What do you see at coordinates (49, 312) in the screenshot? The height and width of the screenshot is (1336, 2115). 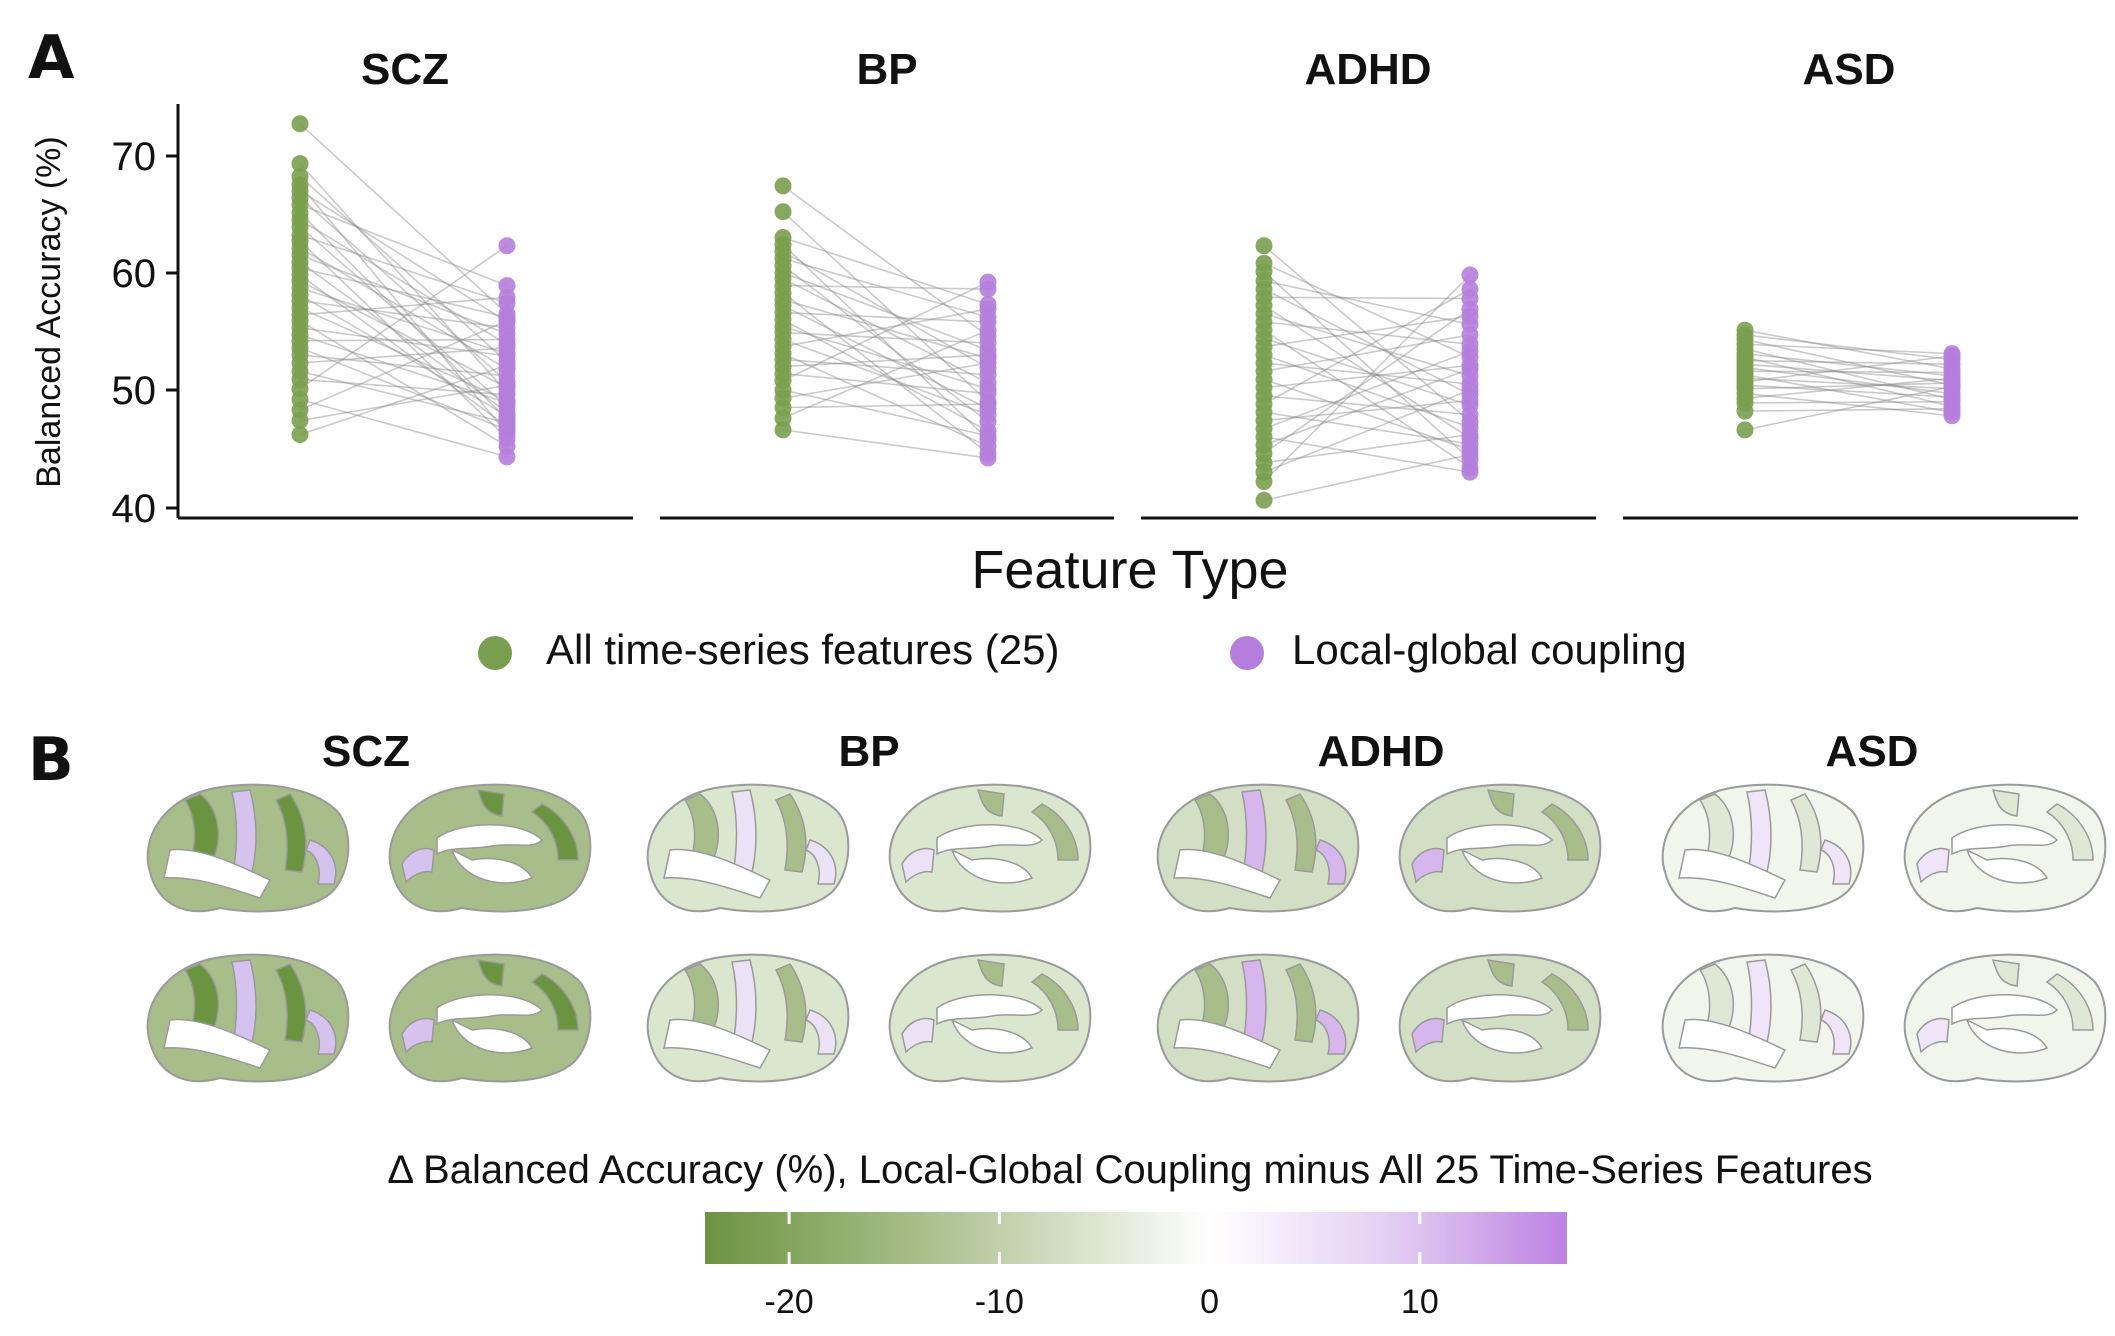 I see `y-axis-title: Balanced Accuracy (%)` at bounding box center [49, 312].